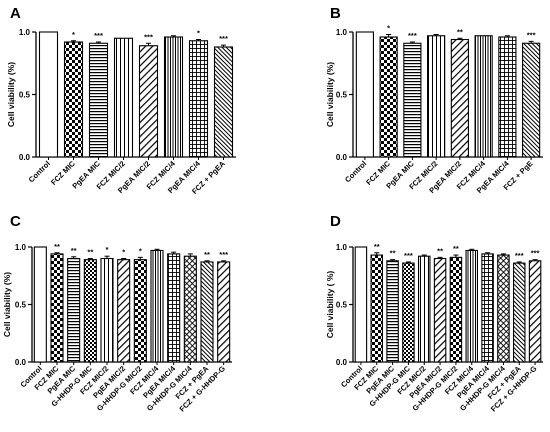 The image size is (550, 432). What do you see at coordinates (15, 221) in the screenshot?
I see `panel-letter: C` at bounding box center [15, 221].